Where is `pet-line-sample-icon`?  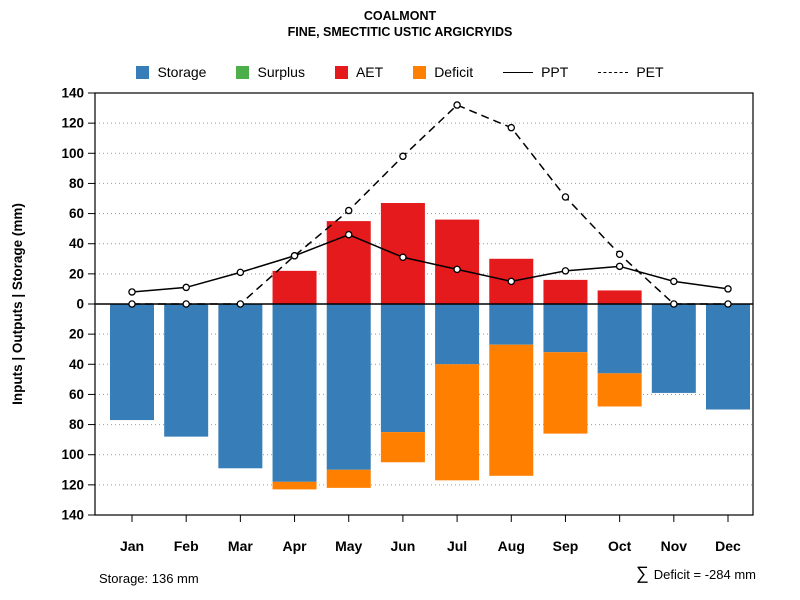
pet-line-sample-icon is located at coordinates (613, 72).